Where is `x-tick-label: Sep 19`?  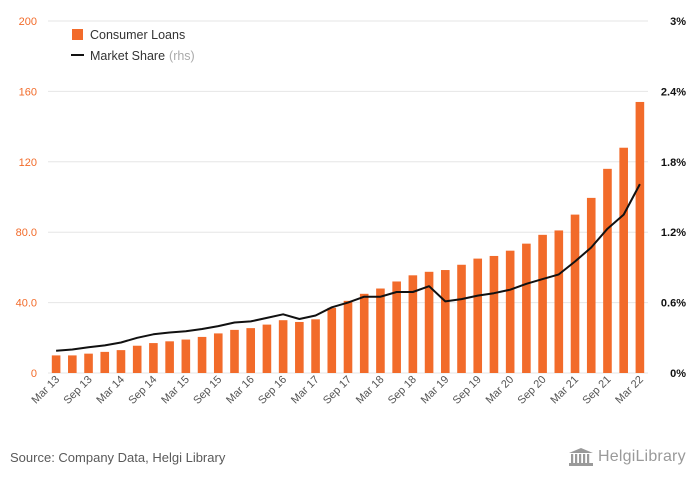 x-tick-label: Sep 19 is located at coordinates (467, 390).